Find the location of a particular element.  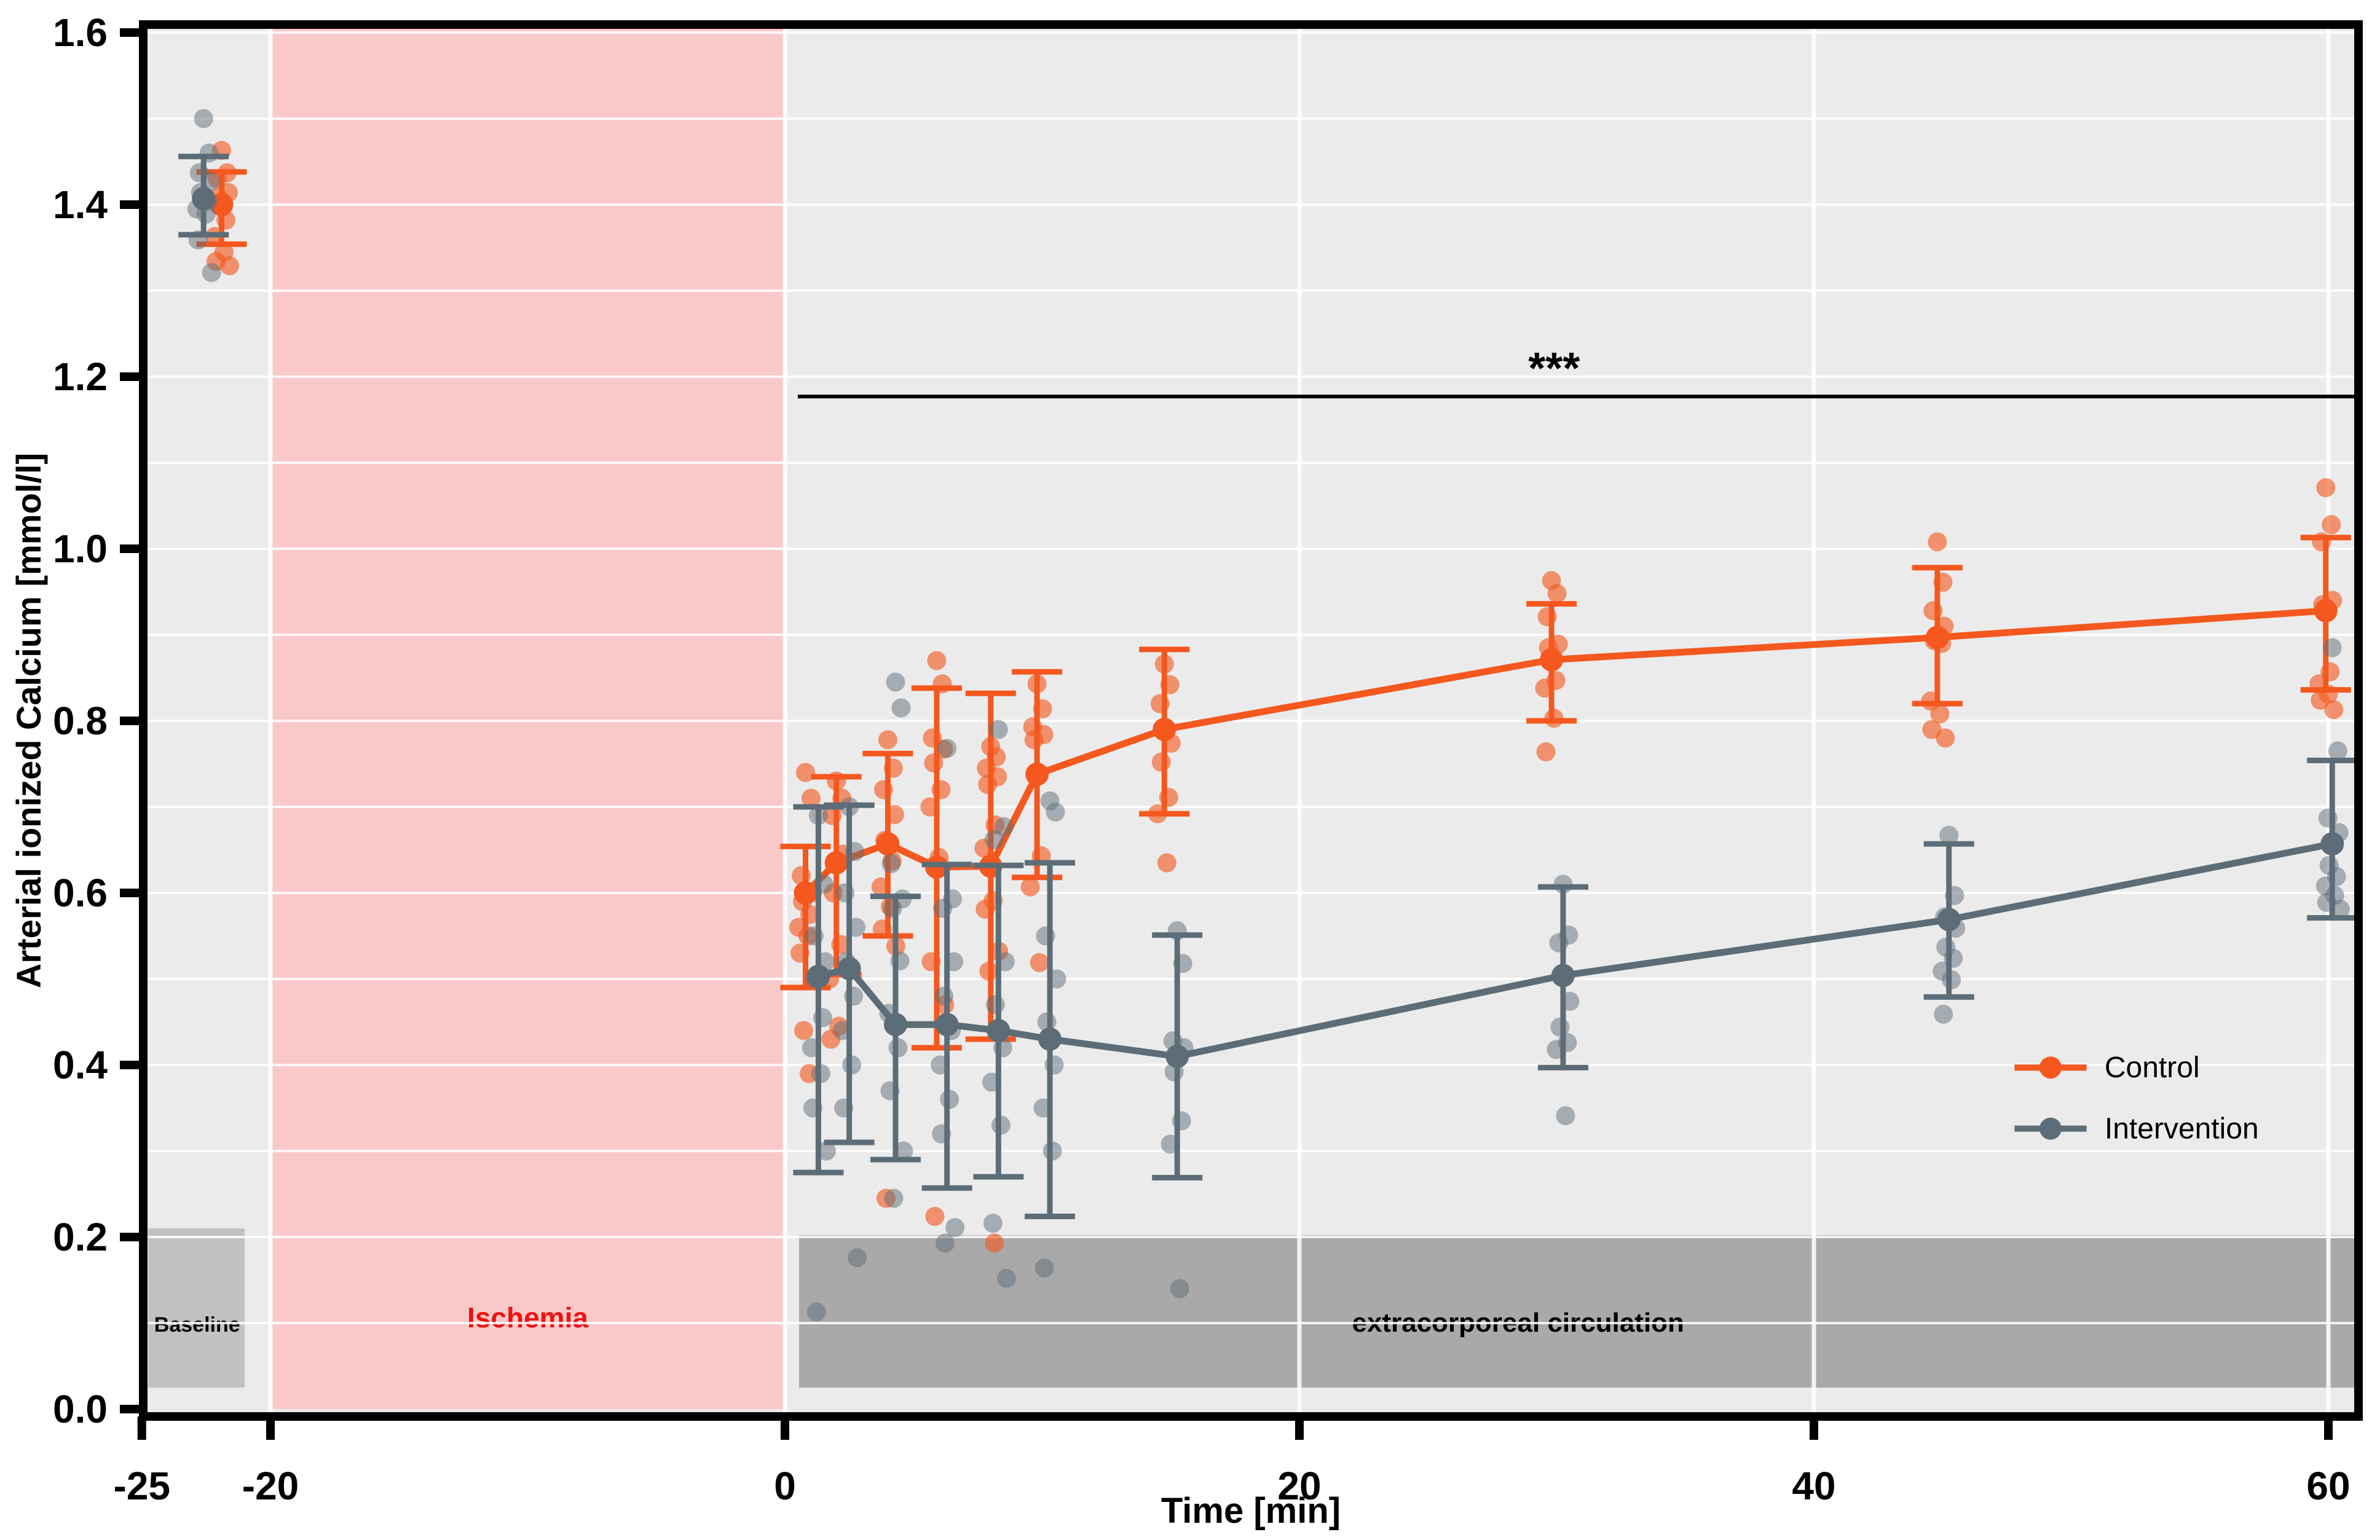

x-axis-title: Time [min] is located at coordinates (1251, 1511).